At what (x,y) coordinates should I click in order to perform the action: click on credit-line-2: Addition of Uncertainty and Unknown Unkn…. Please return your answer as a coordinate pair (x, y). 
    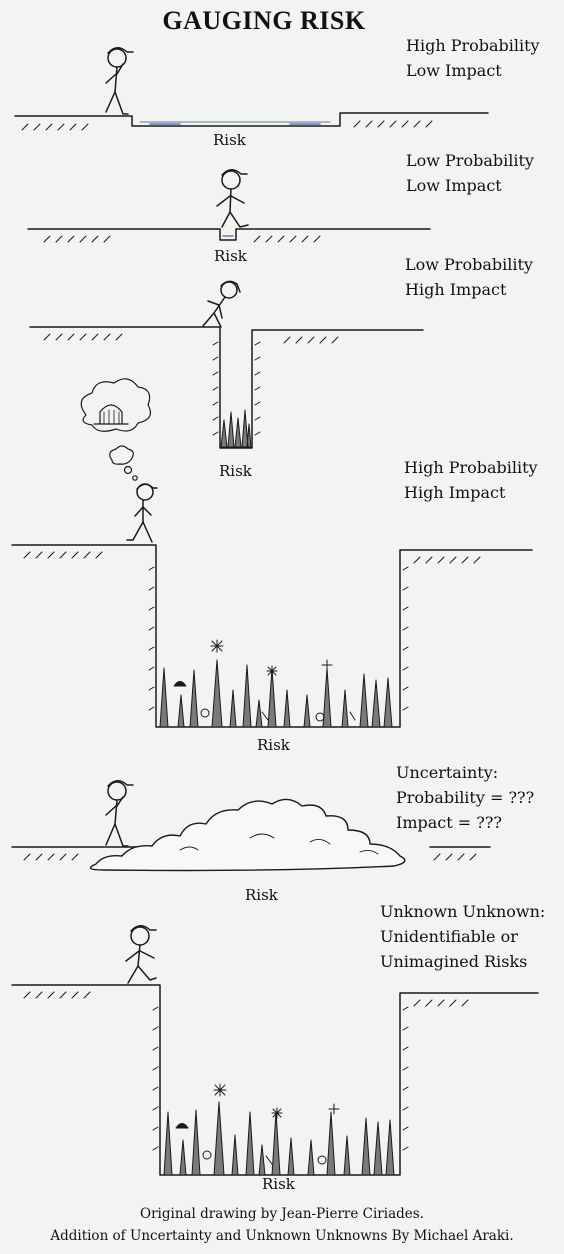
    Looking at the image, I should click on (282, 1236).